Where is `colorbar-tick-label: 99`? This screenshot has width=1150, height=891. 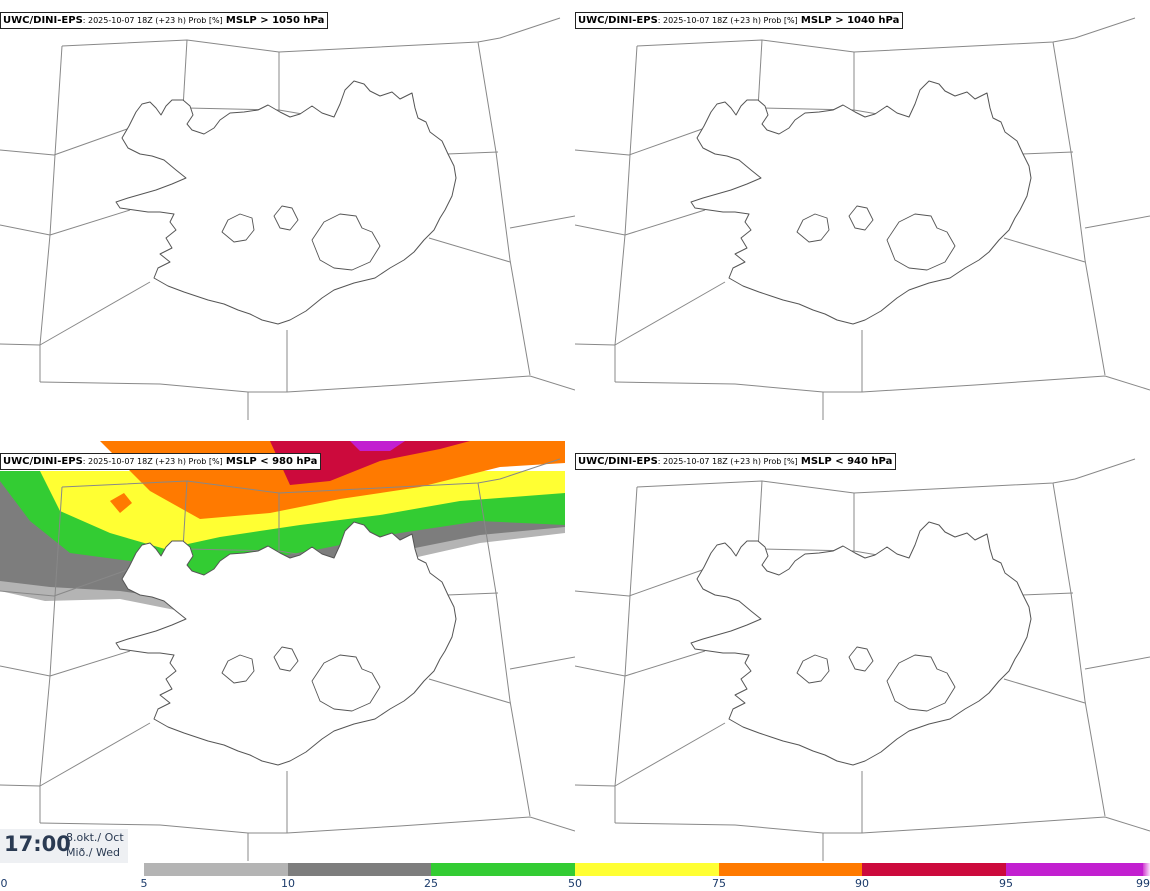
colorbar-tick-label: 99 is located at coordinates (1143, 883).